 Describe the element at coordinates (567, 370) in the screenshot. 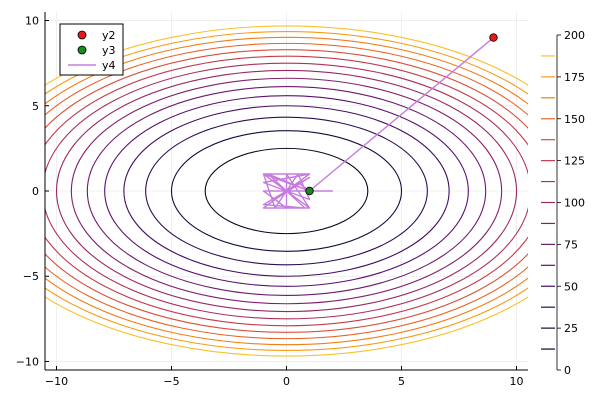

I see `colorbar-tick-label: 0` at that location.